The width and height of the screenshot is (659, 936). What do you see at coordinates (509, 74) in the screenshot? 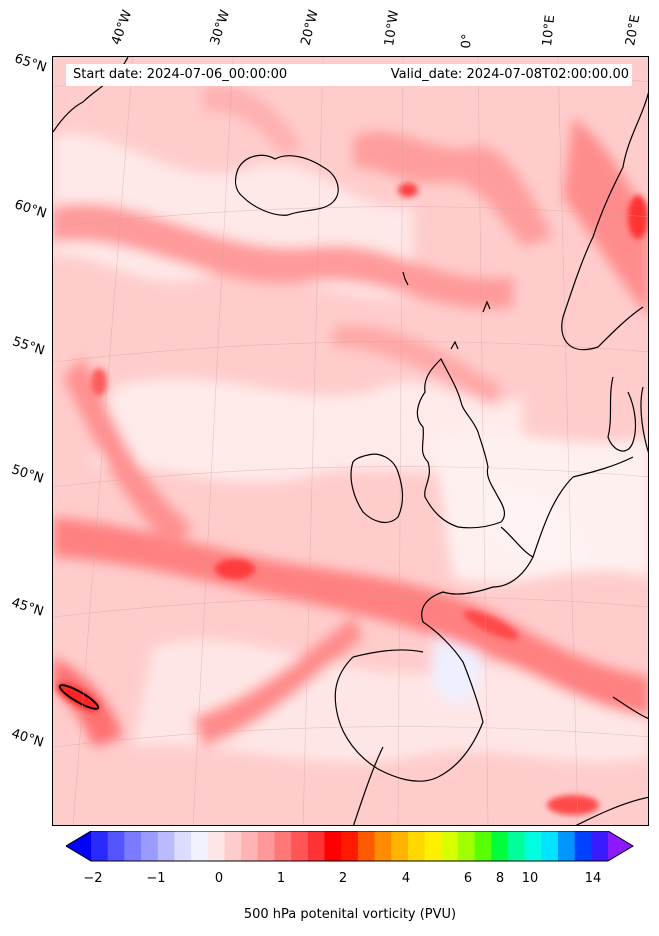
I see `valid-date-label: Valid_date: 2024-07-08T02:00:00.00` at bounding box center [509, 74].